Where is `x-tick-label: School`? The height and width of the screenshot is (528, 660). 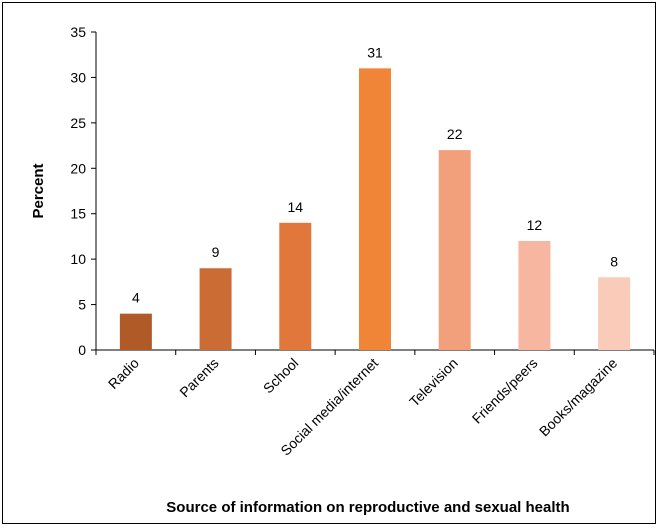 x-tick-label: School is located at coordinates (281, 376).